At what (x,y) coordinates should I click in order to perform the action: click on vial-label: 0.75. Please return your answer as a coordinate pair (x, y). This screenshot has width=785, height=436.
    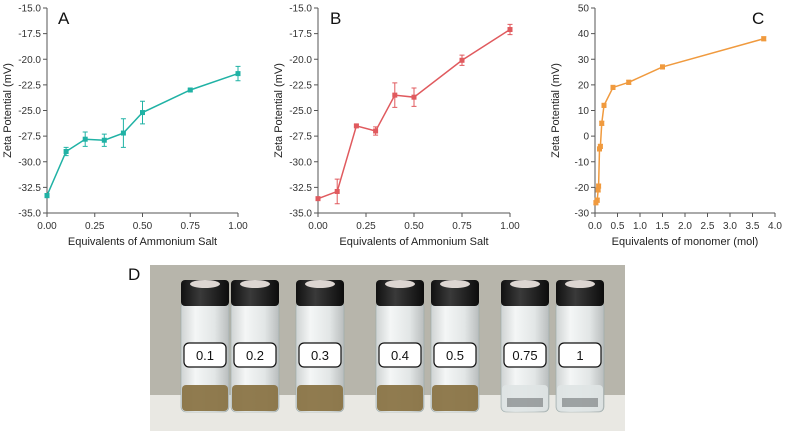
    Looking at the image, I should click on (524, 355).